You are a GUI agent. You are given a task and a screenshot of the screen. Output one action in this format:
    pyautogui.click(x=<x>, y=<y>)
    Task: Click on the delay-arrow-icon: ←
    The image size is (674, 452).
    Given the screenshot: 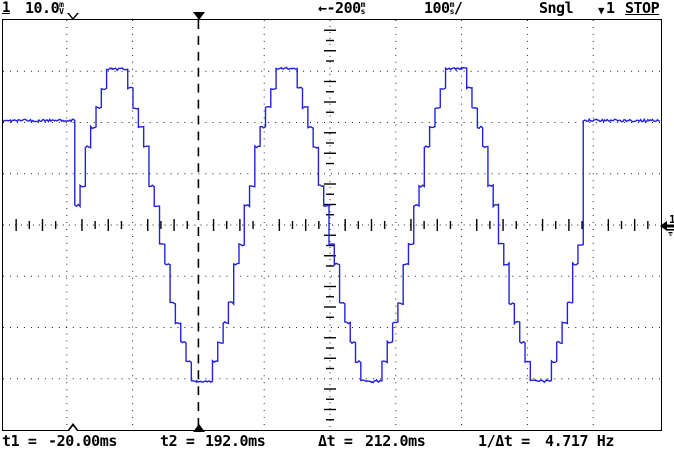 What is the action you would take?
    pyautogui.click(x=322, y=8)
    